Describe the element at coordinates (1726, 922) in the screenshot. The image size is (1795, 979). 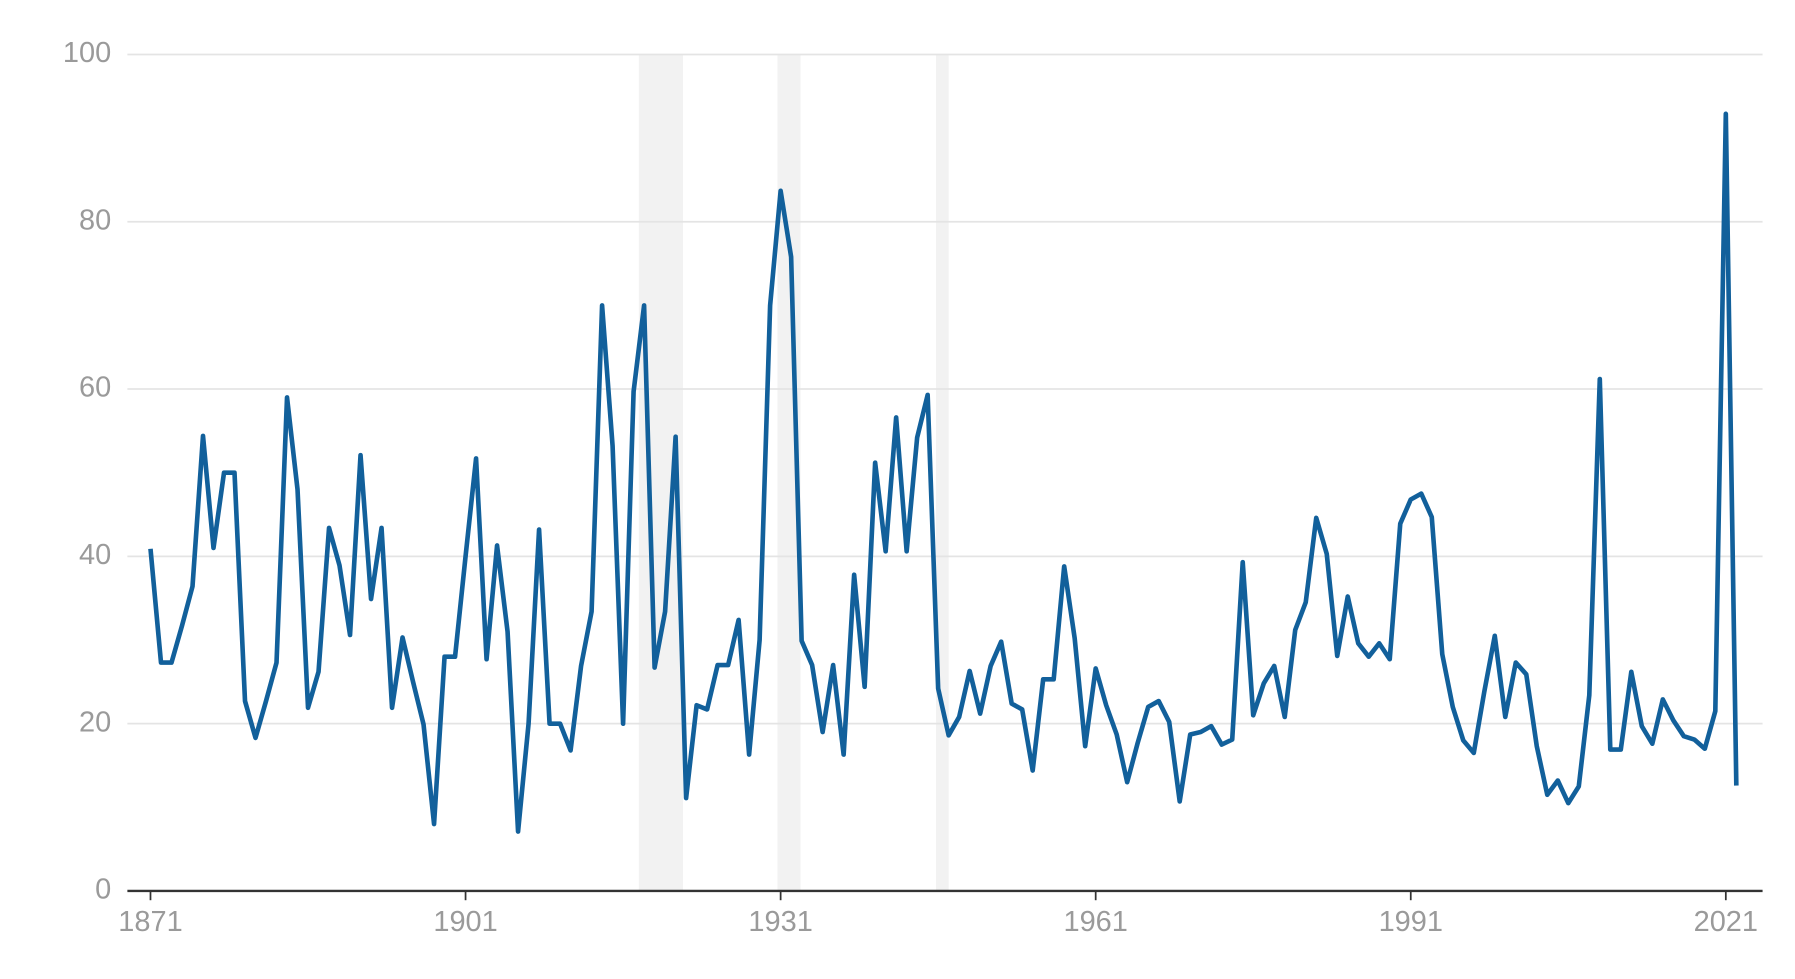
I see `x-tick-label: 2021` at that location.